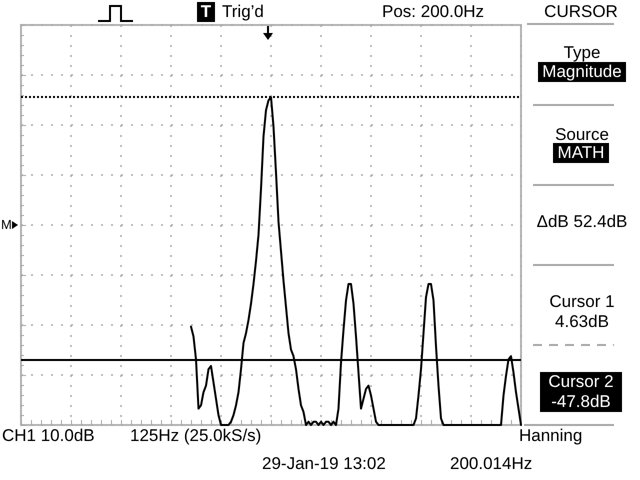  Describe the element at coordinates (491, 464) in the screenshot. I see `text: 200.014Hz` at that location.